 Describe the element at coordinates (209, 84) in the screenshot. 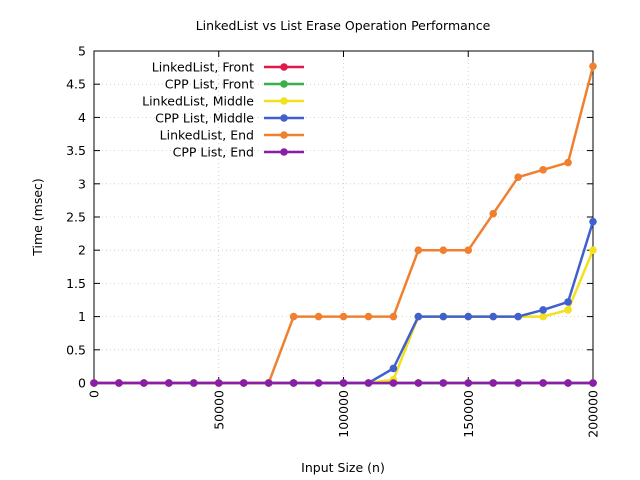

I see `legend-label: CPP List, Front` at that location.